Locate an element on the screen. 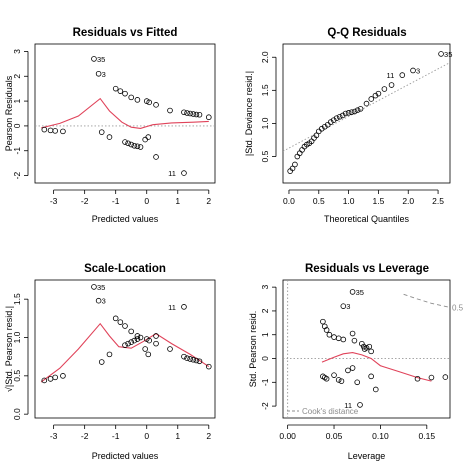  residuals-vs-leverage-cook-legend-label: Cook's distance is located at coordinates (330, 411).